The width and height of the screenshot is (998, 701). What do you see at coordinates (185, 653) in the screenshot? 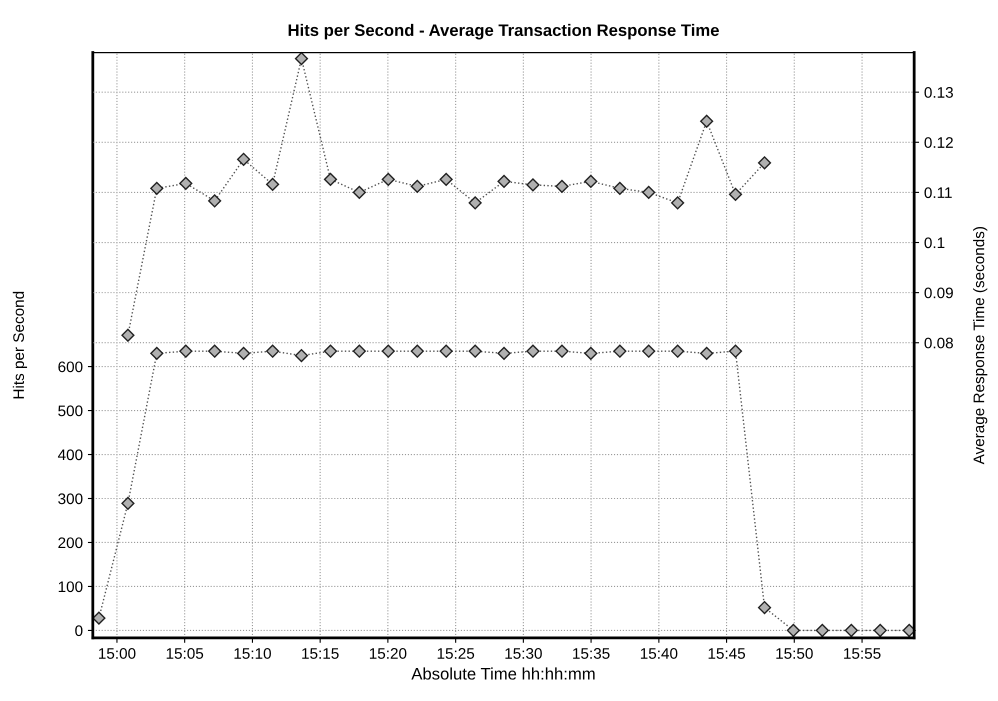
I see `x-tick-label: 15:05` at bounding box center [185, 653].